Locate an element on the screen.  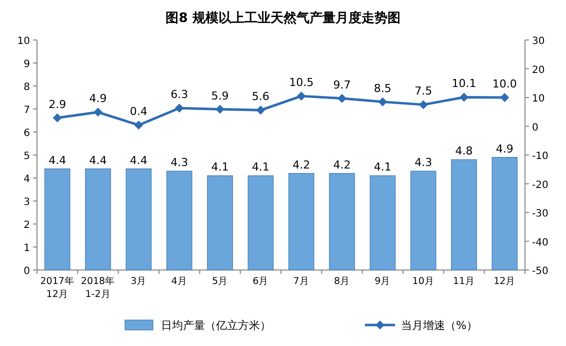
x-tick-label: 6月 is located at coordinates (260, 281).